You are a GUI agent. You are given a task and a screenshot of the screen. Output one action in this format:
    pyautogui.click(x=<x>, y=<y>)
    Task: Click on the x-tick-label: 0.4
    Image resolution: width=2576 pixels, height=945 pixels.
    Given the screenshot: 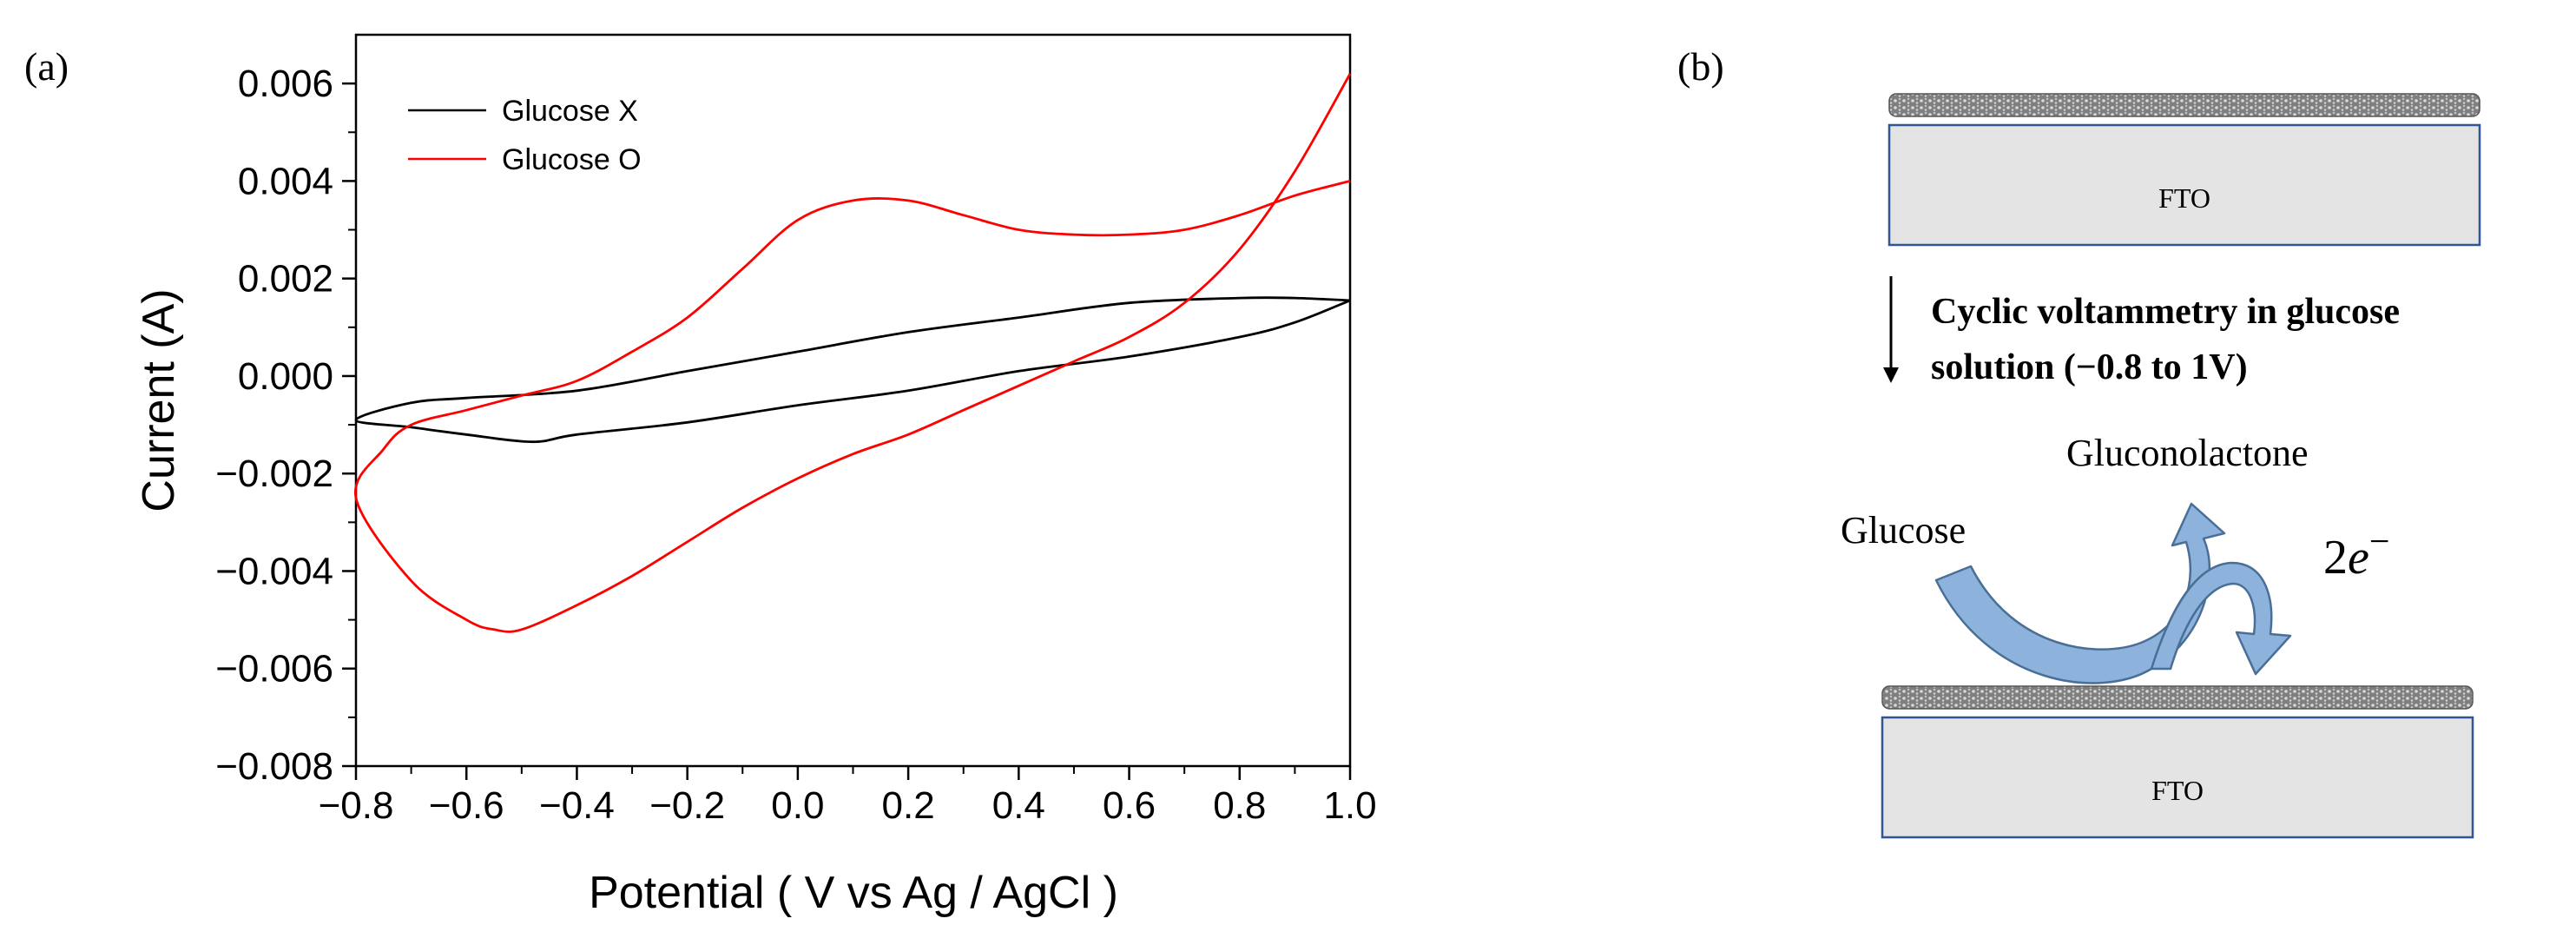 What is the action you would take?
    pyautogui.click(x=1018, y=805)
    